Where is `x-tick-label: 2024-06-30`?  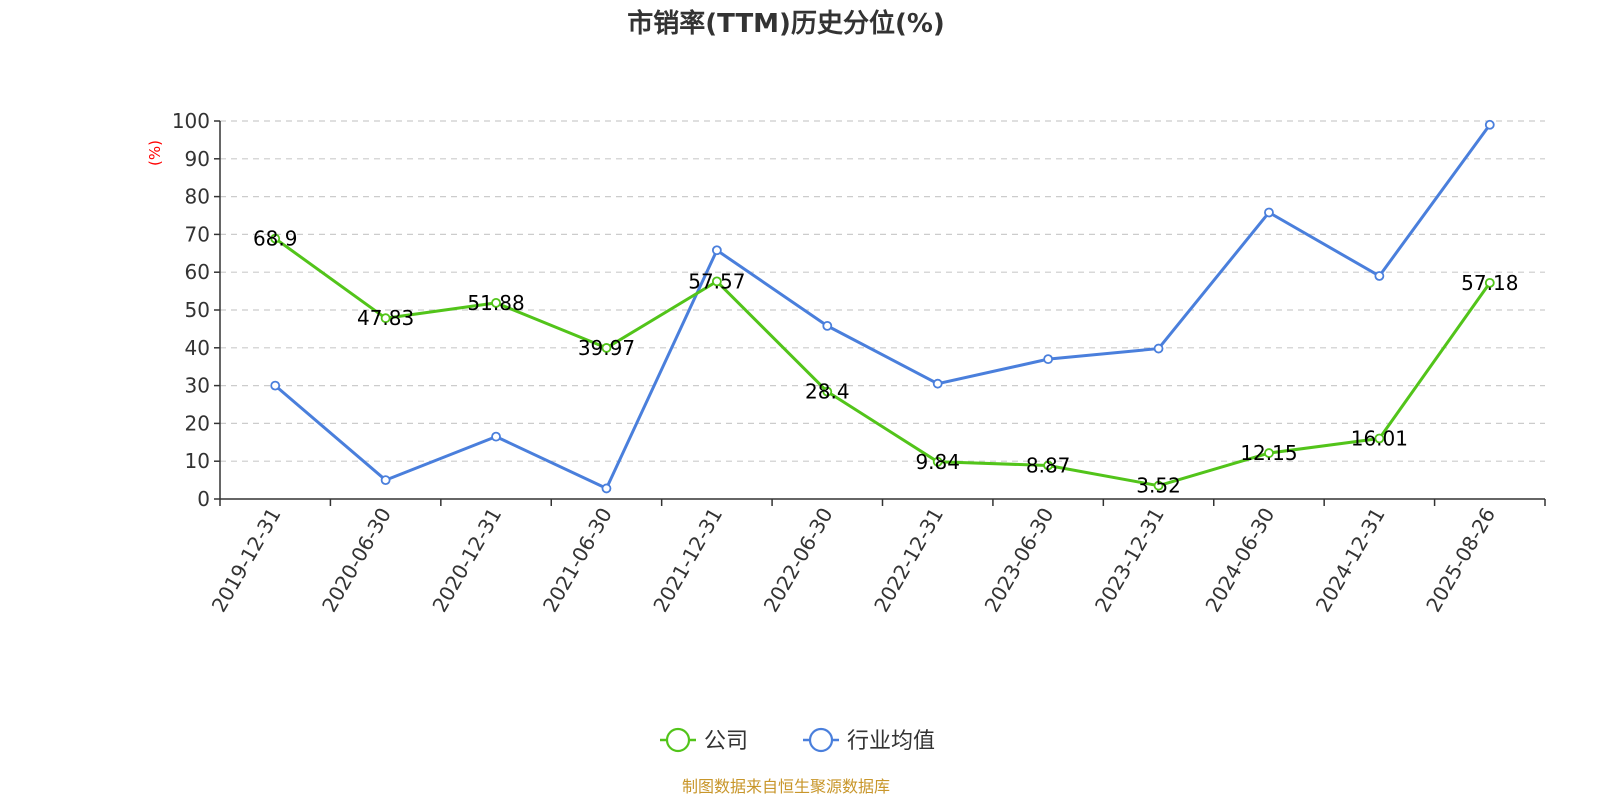 x-tick-label: 2024-06-30 is located at coordinates (1239, 560).